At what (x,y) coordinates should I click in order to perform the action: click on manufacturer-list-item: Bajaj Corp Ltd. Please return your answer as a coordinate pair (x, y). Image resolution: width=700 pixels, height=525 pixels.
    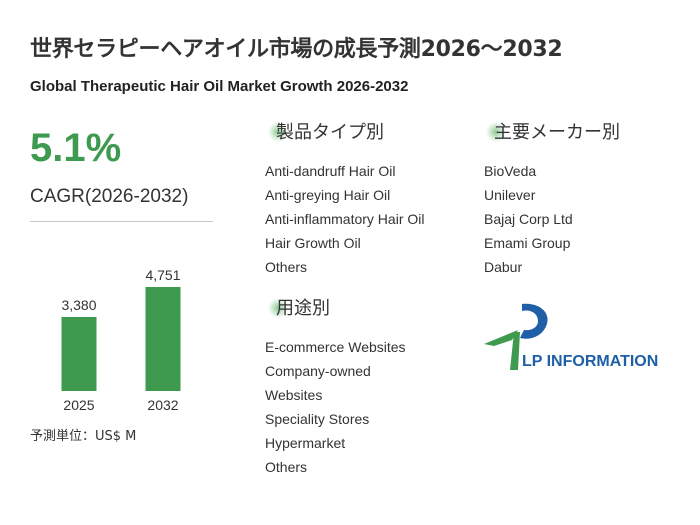
    Looking at the image, I should click on (528, 219).